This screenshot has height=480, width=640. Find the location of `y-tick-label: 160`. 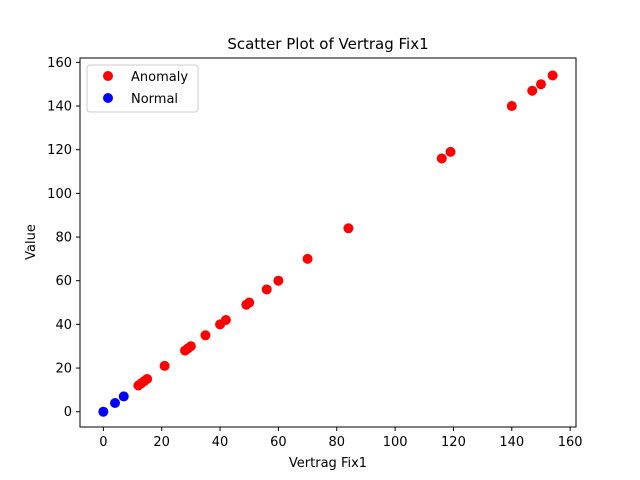

y-tick-label: 160 is located at coordinates (59, 63).